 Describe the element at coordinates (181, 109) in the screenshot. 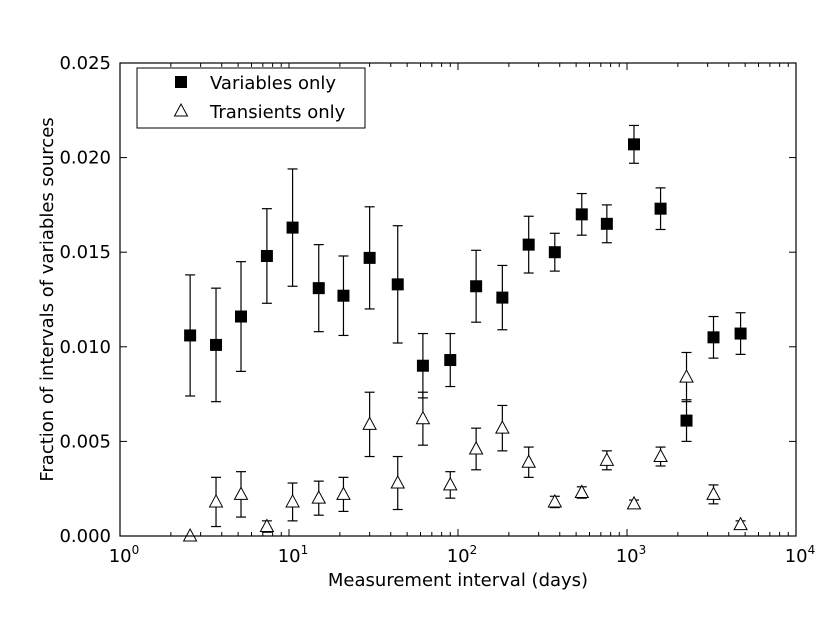

I see `legend-marker-transients` at that location.